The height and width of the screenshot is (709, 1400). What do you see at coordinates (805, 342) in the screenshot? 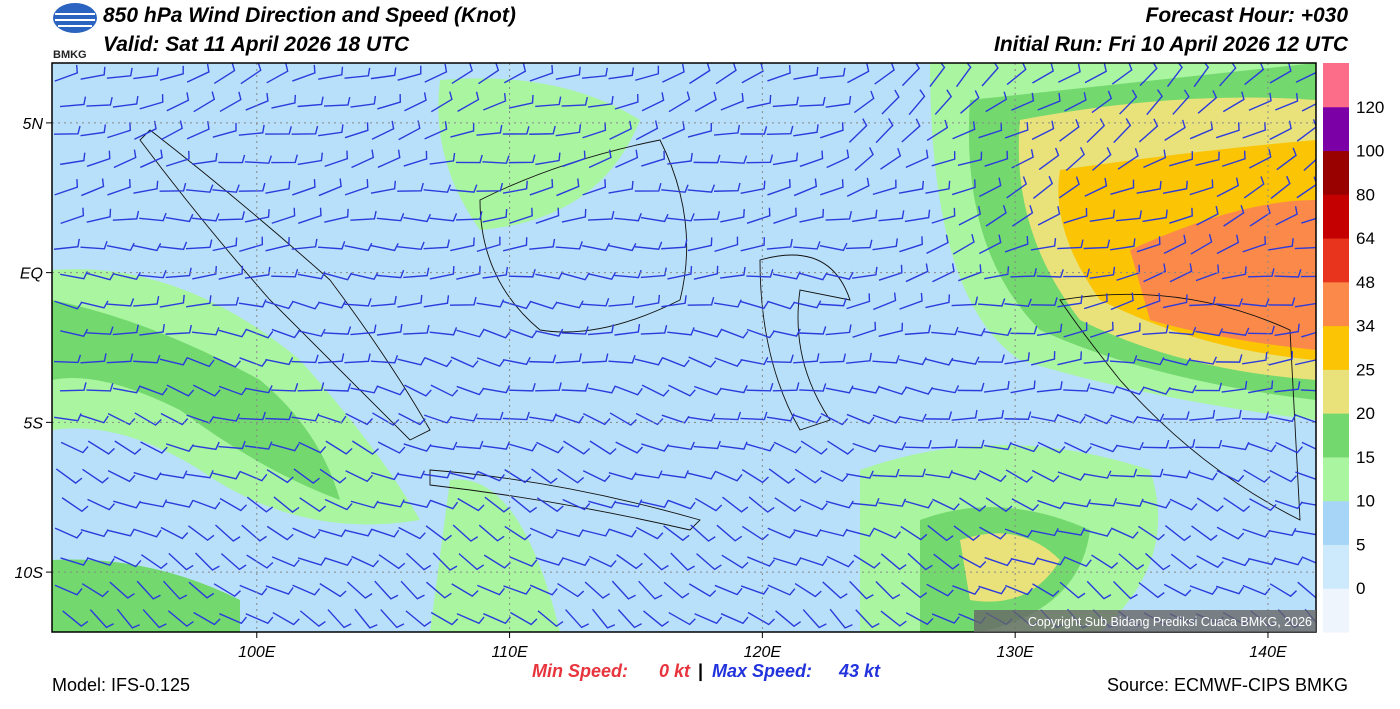
I see `sulawesi` at bounding box center [805, 342].